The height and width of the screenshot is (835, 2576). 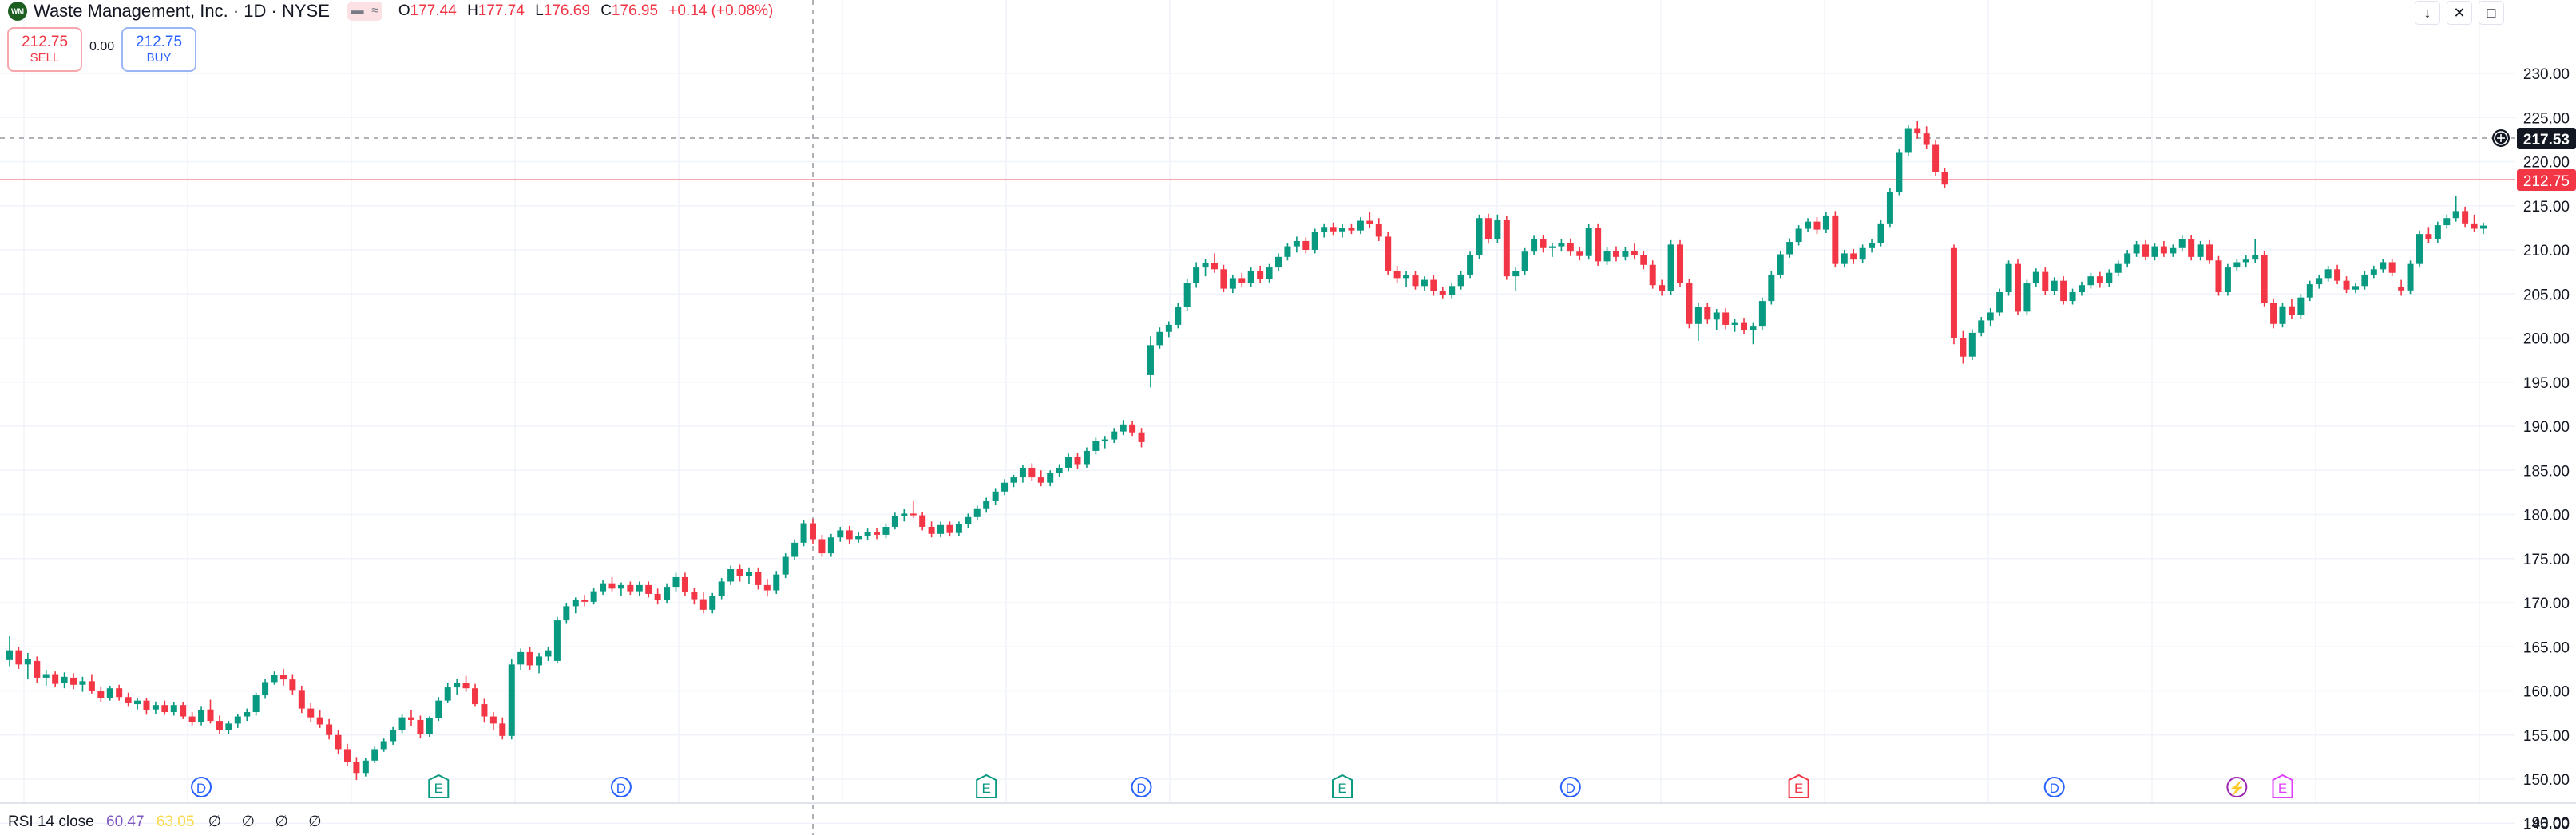 I want to click on rsi-value: 60.47, so click(x=125, y=822).